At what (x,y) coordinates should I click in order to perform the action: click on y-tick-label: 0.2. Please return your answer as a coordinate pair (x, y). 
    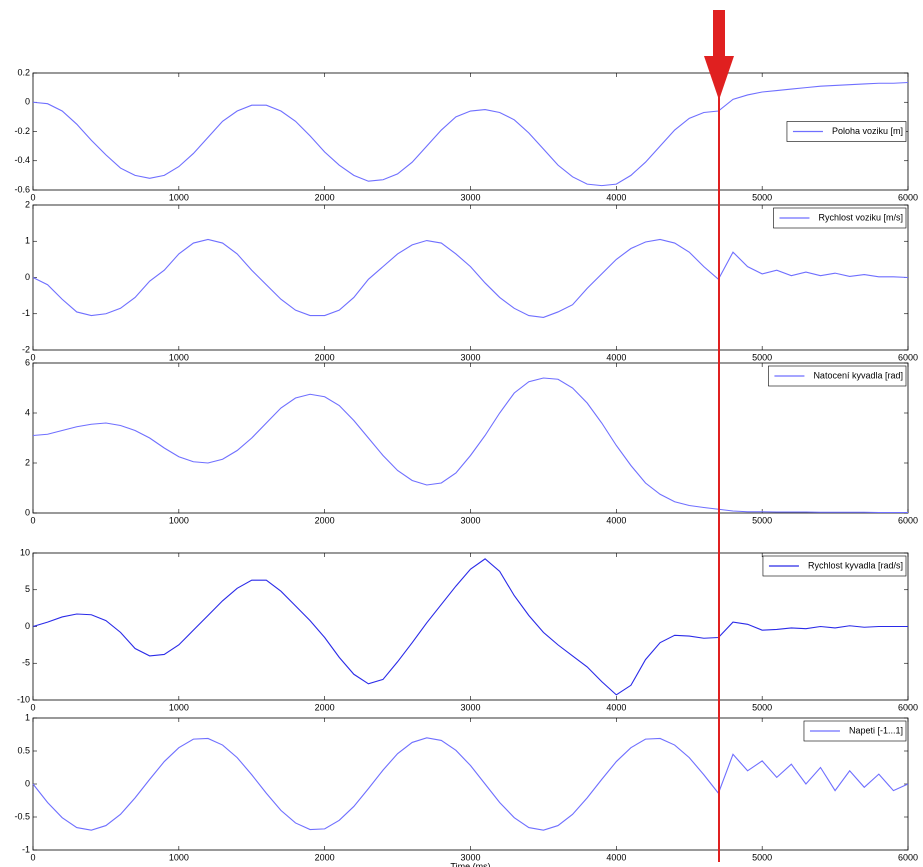
    Looking at the image, I should click on (23, 72).